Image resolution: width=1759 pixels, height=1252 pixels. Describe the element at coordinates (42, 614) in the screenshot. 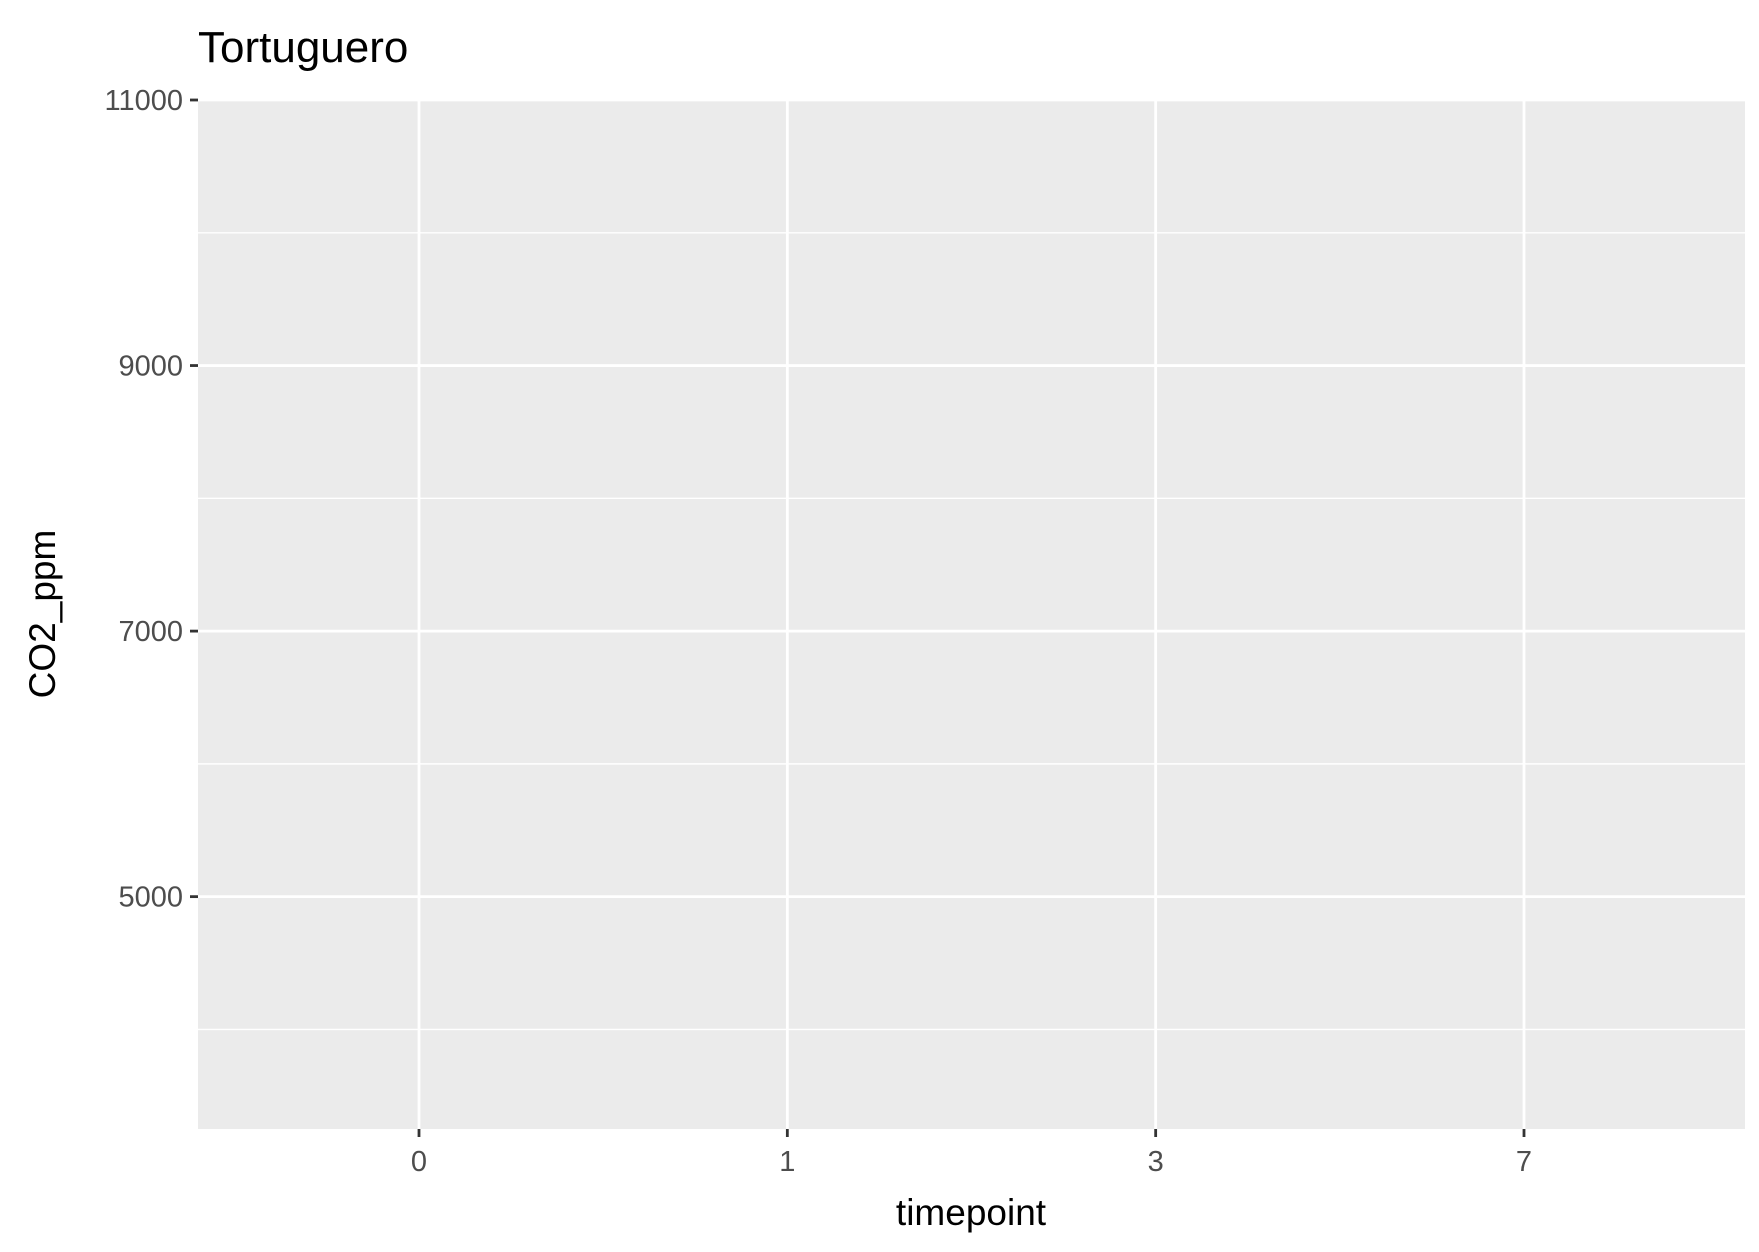

I see `y-axis-title: CO2_ppm` at that location.